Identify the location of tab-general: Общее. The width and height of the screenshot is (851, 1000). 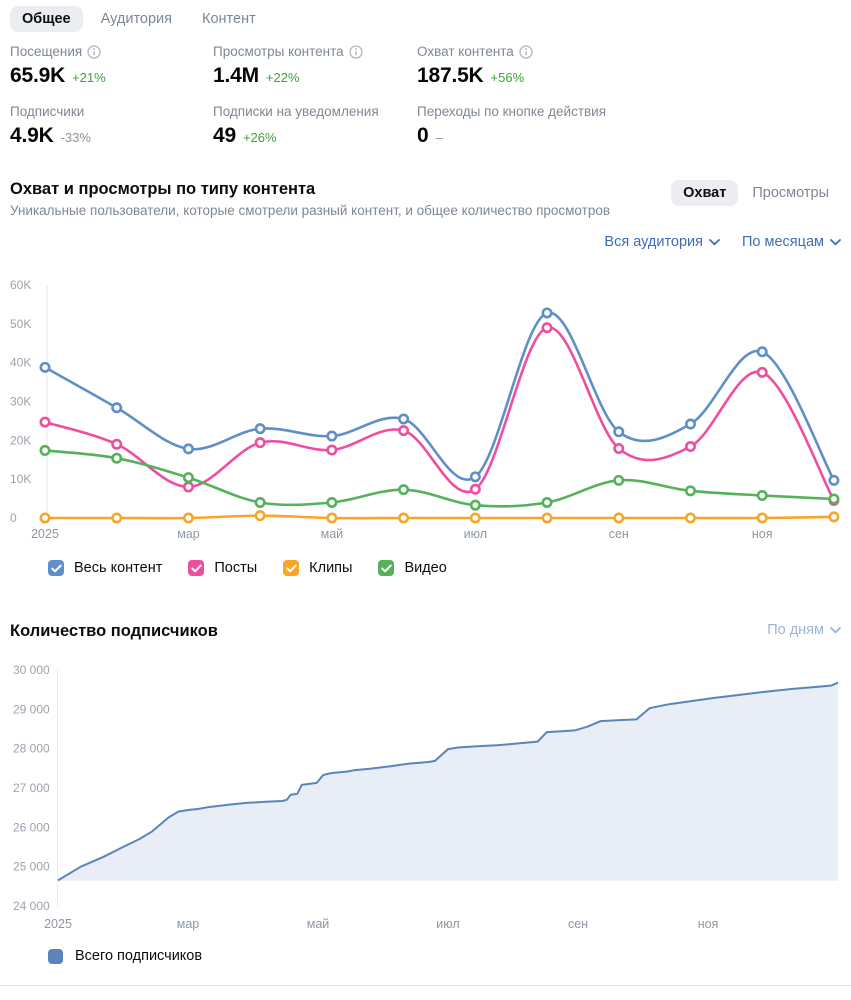
(46, 19).